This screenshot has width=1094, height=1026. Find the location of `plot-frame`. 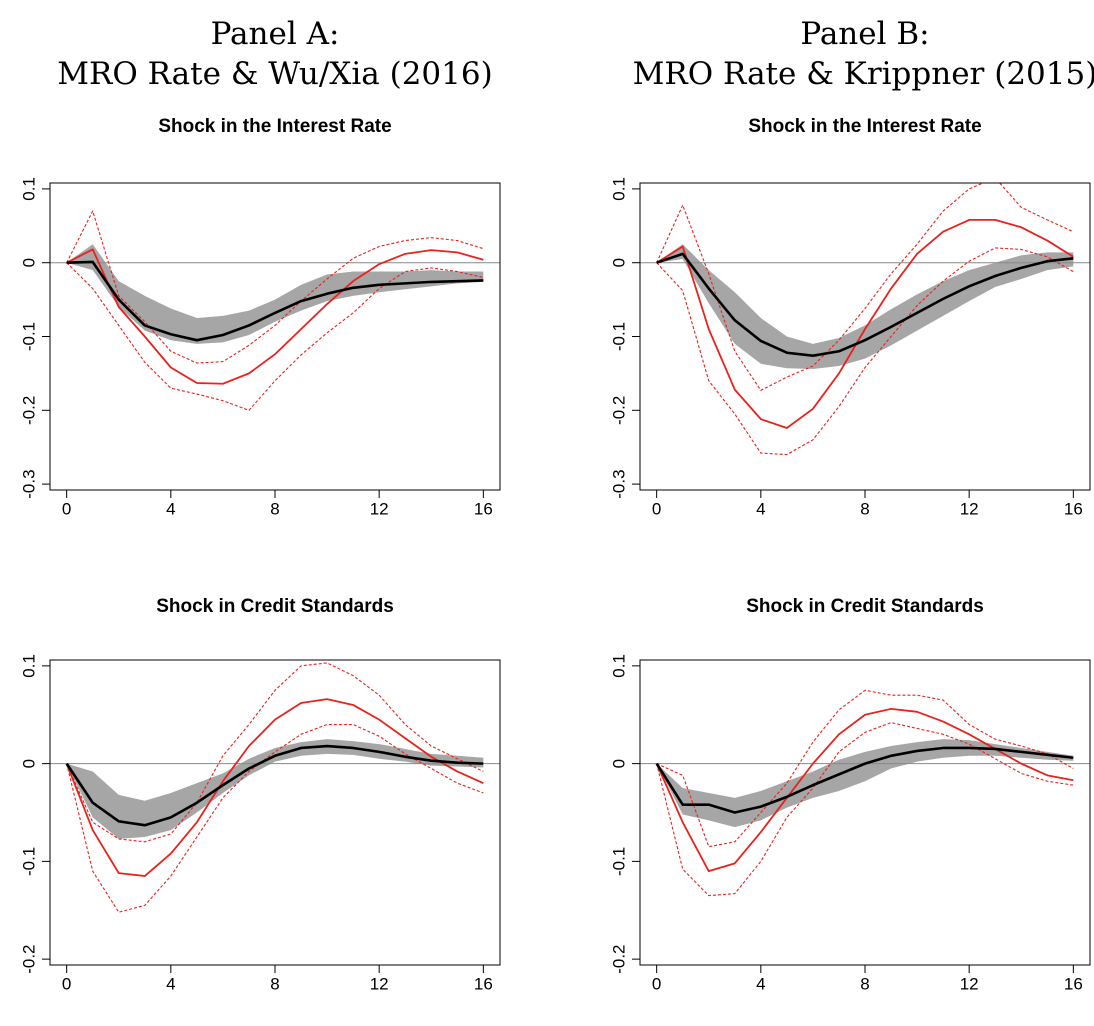

plot-frame is located at coordinates (275, 336).